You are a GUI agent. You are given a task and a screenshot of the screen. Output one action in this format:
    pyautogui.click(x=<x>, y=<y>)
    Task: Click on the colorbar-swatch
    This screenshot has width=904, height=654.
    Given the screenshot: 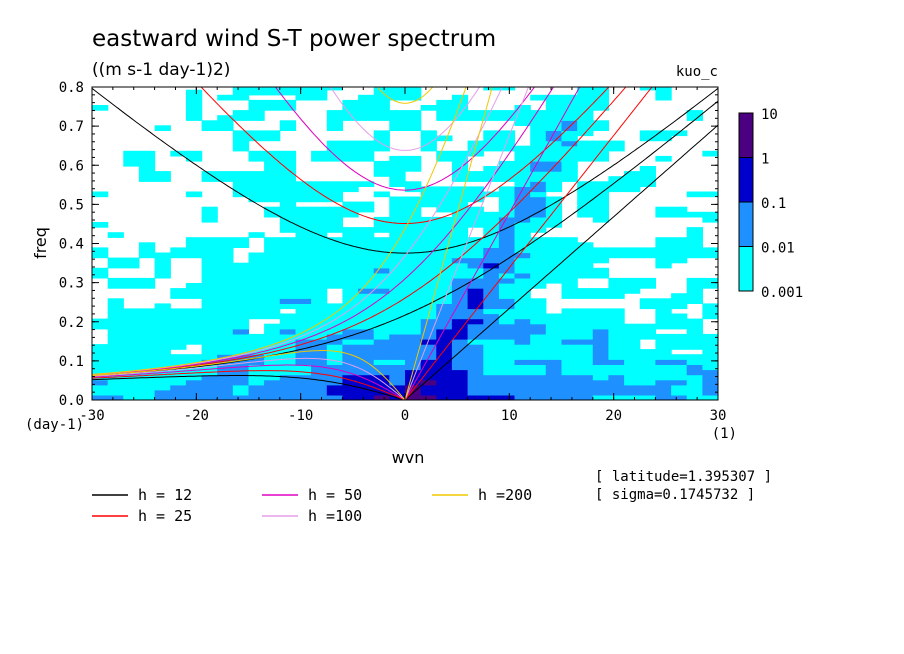 What is the action you would take?
    pyautogui.click(x=746, y=135)
    